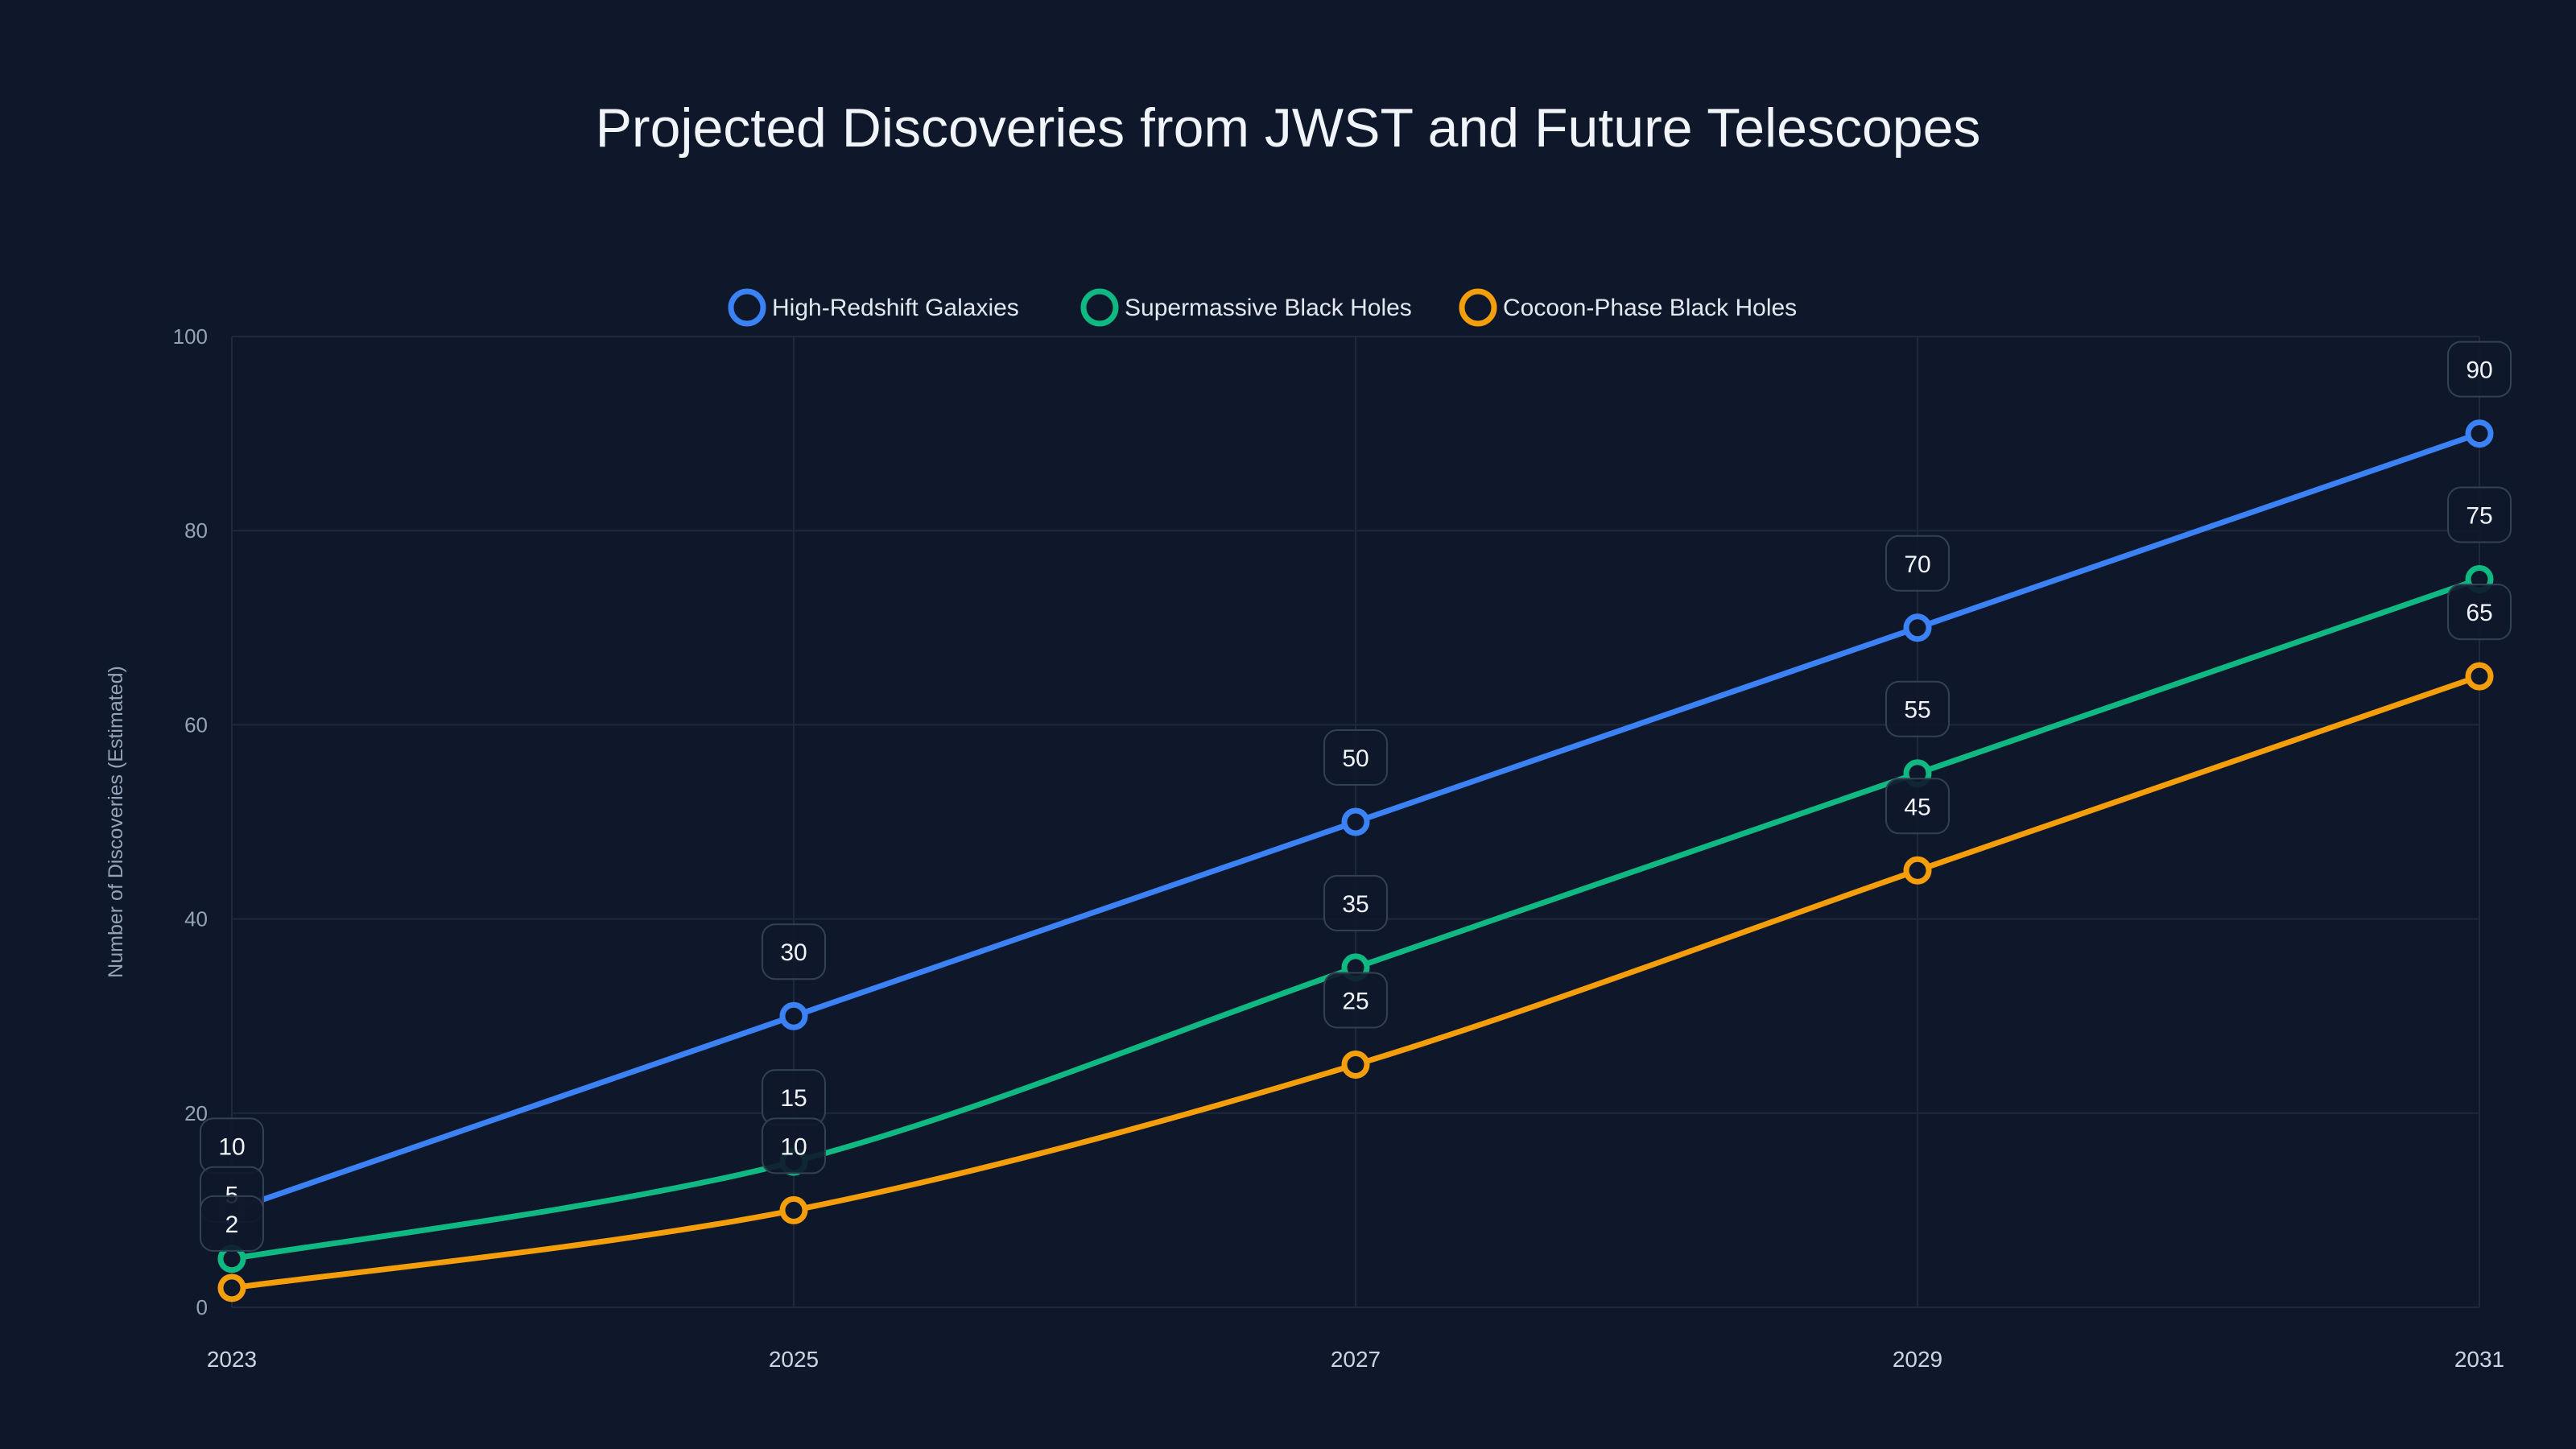  What do you see at coordinates (794, 1359) in the screenshot?
I see `x-tick-label: 2025` at bounding box center [794, 1359].